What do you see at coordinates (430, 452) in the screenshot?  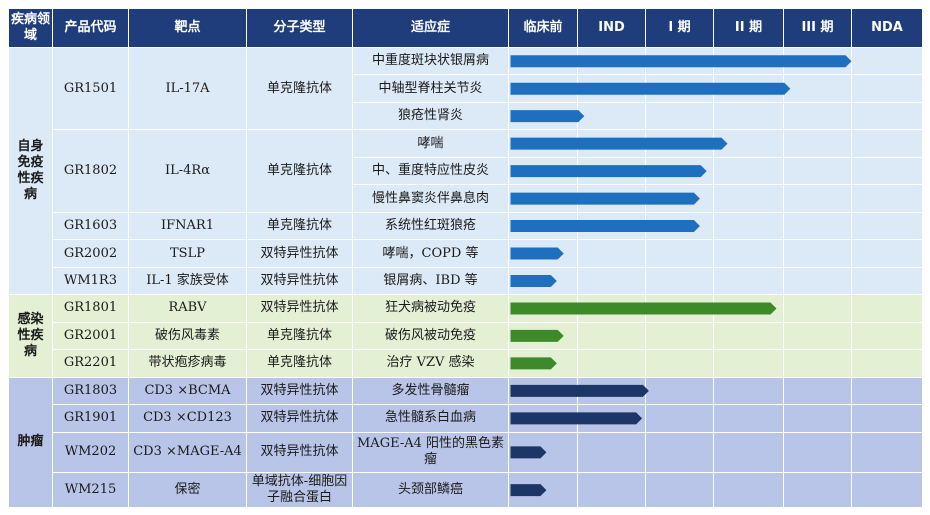 I see `indication-cell: MAGE-A4 阳性的黑色素瘤` at bounding box center [430, 452].